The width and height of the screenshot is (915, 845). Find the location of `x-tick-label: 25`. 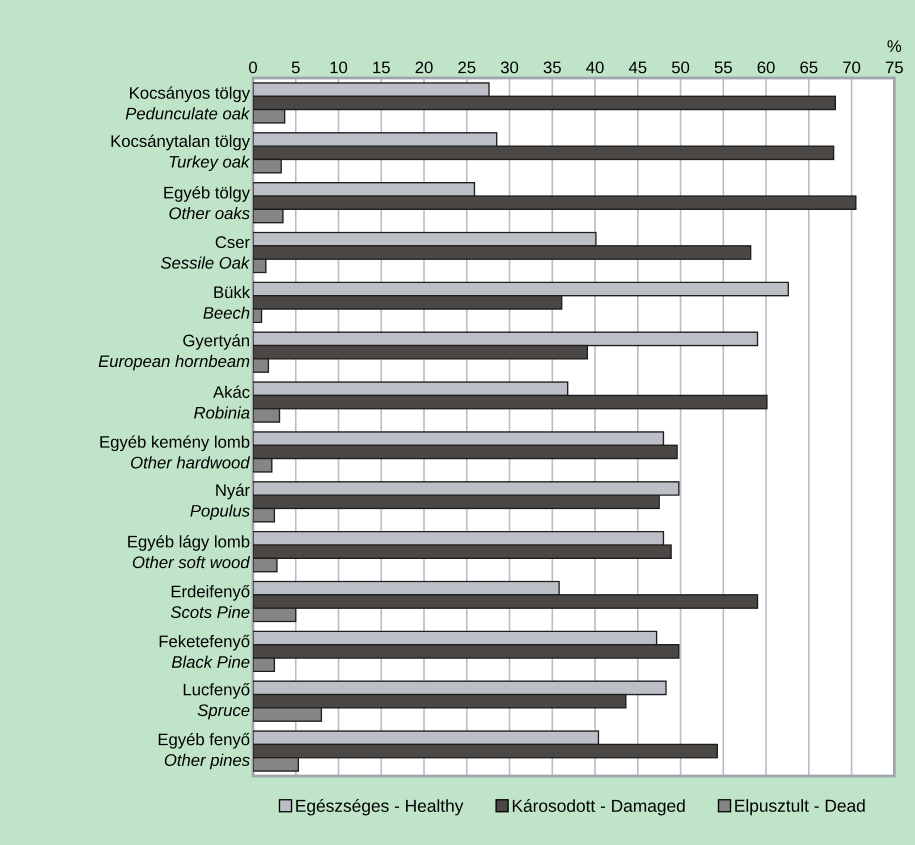

x-tick-label: 25 is located at coordinates (467, 68).